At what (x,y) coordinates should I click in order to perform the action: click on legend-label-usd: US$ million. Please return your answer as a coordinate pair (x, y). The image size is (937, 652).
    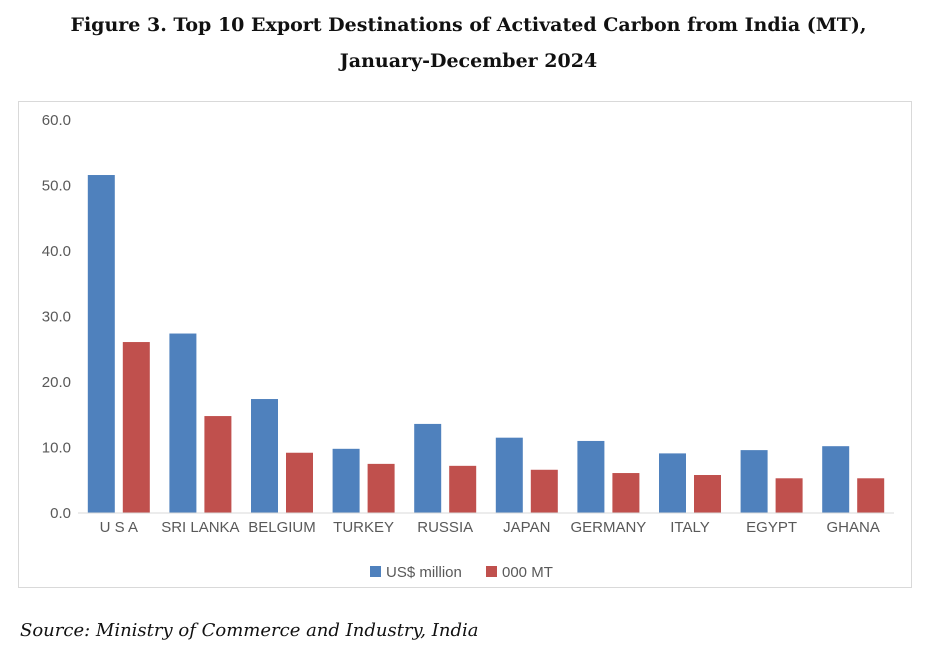
    Looking at the image, I should click on (424, 572).